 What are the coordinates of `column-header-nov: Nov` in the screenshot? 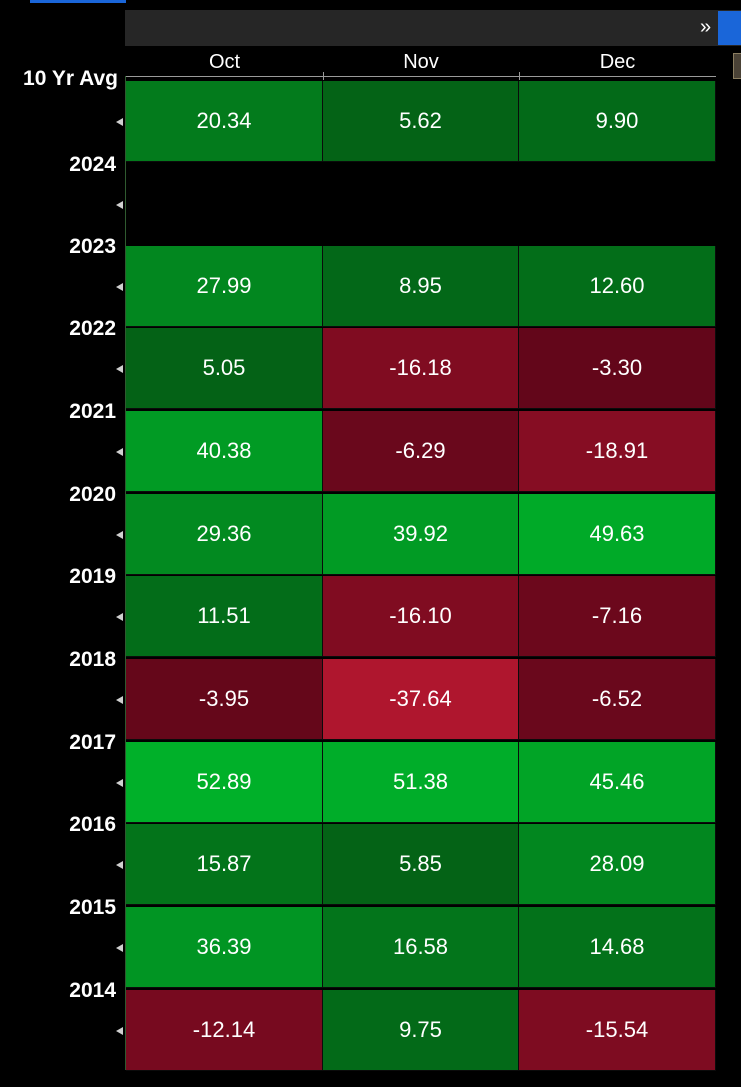 It's located at (421, 62).